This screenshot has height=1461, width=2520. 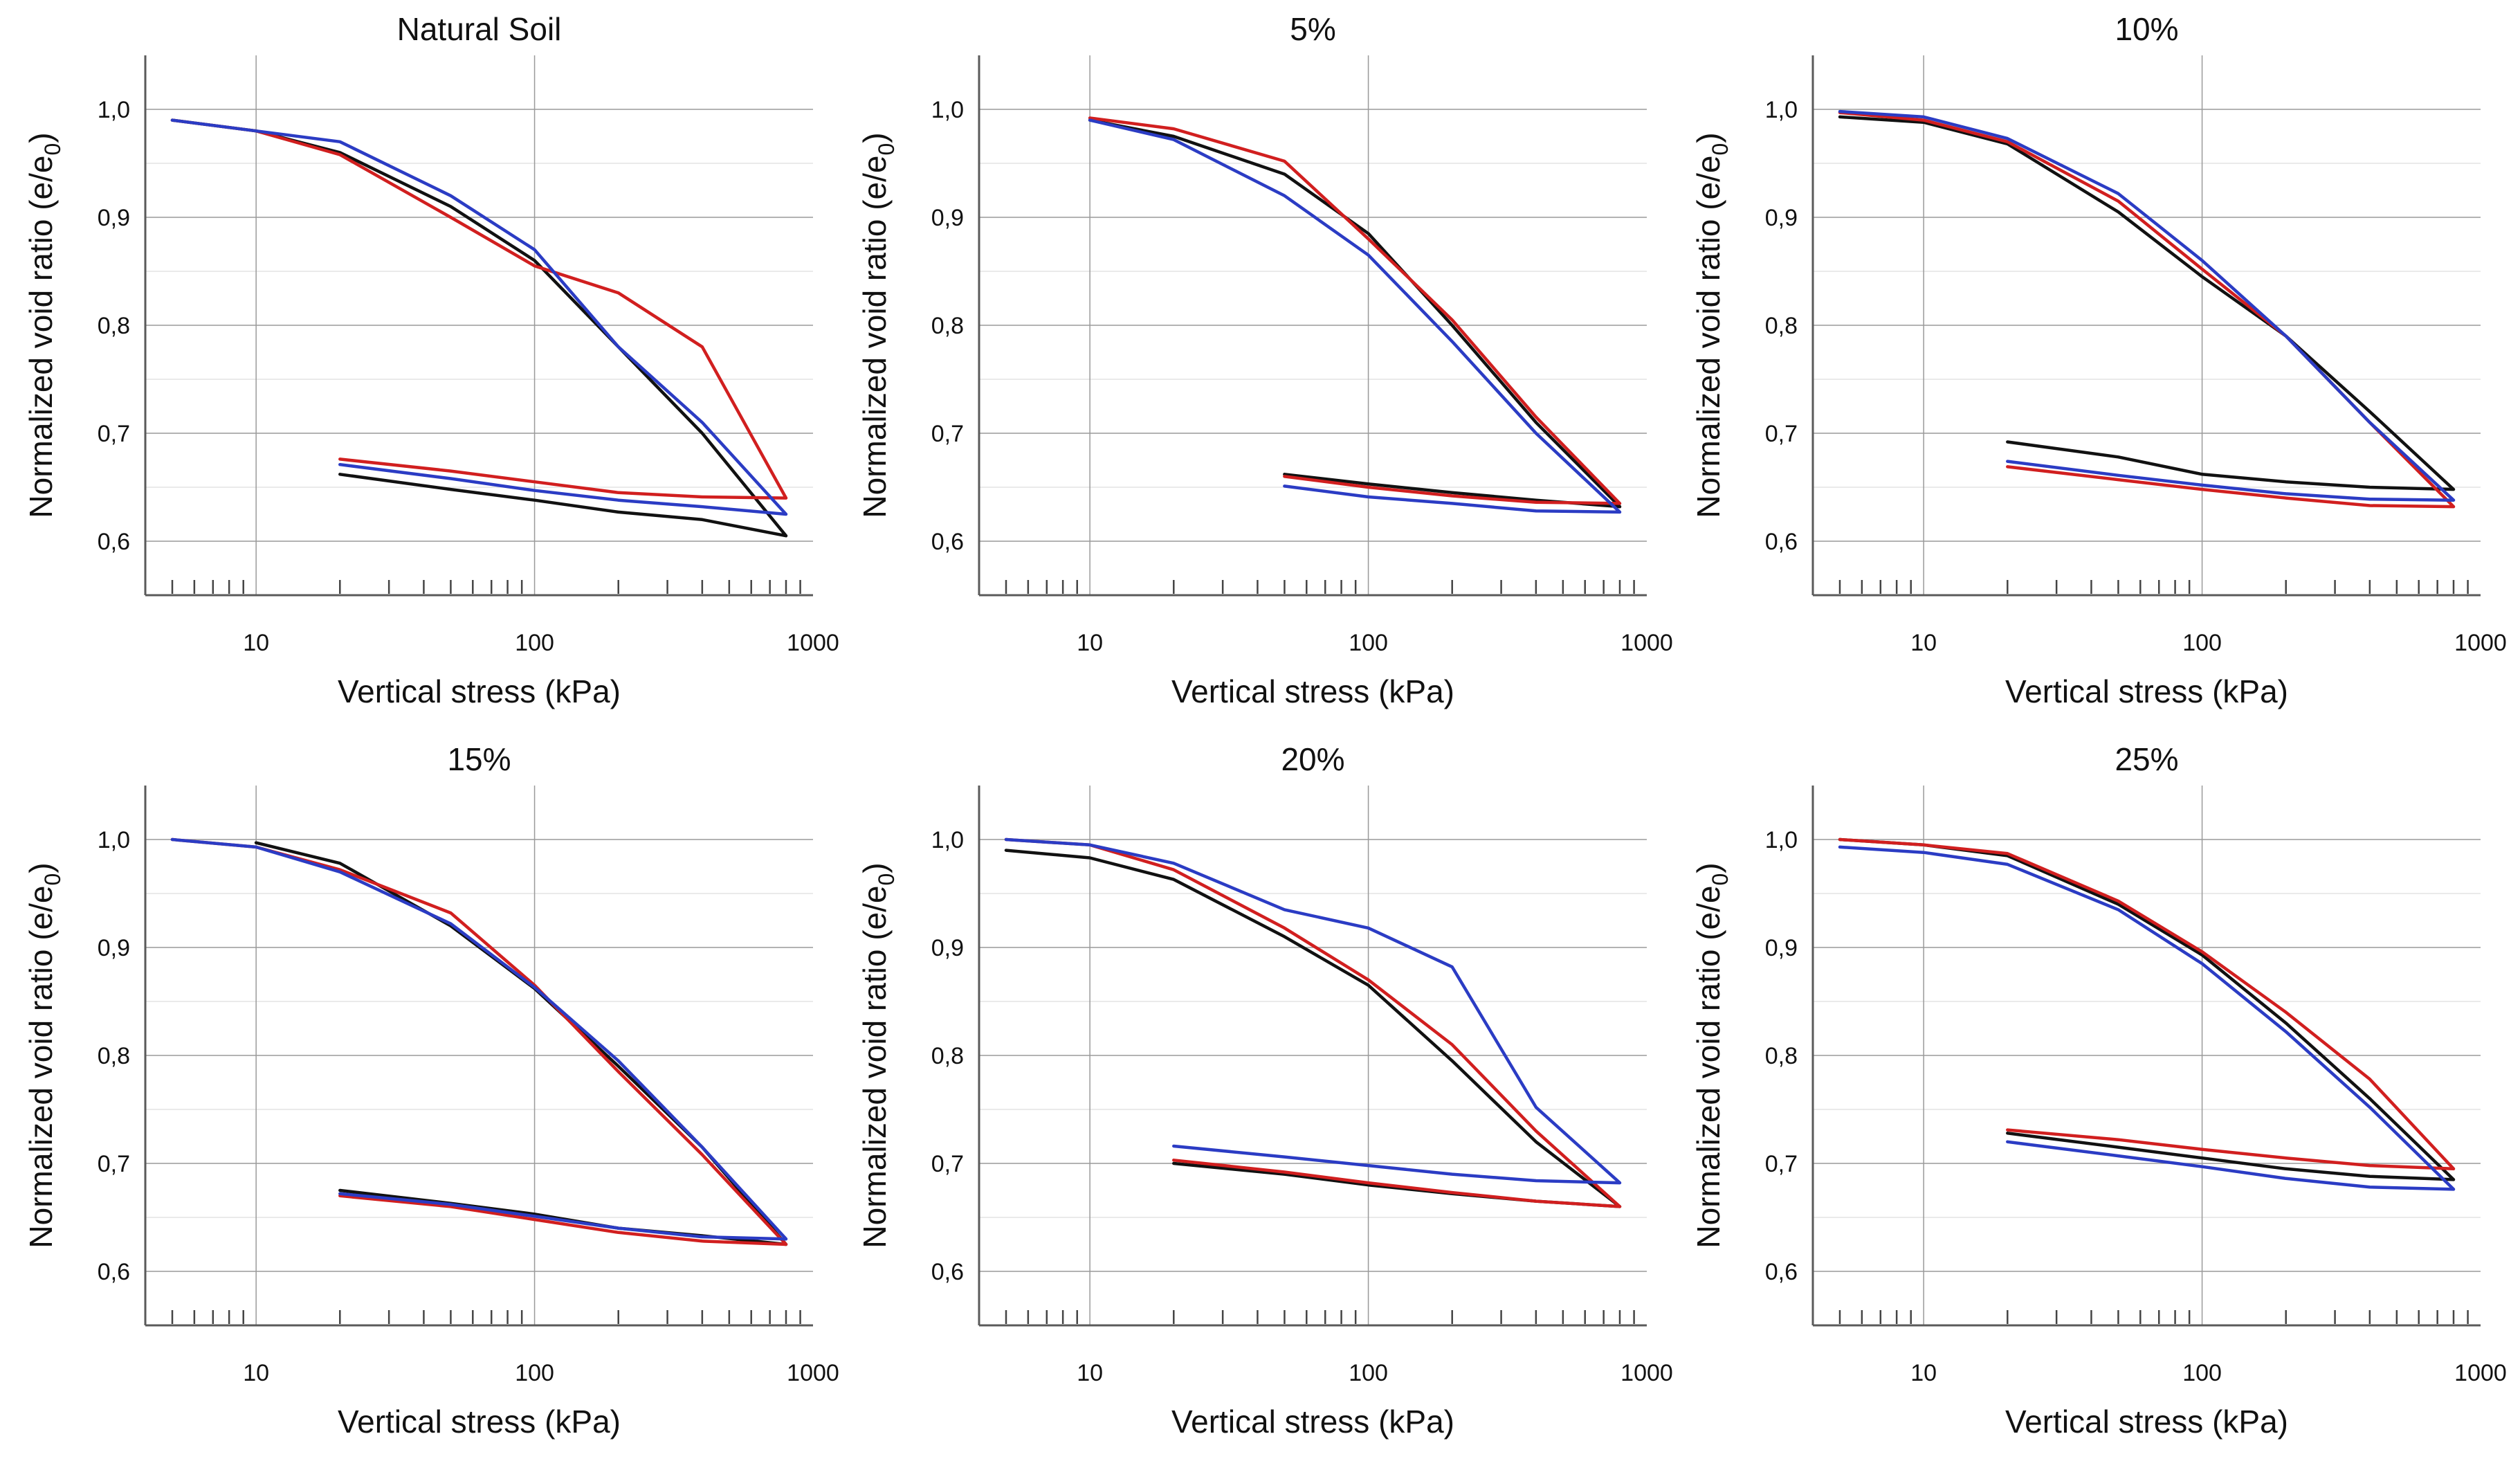 What do you see at coordinates (480, 29) in the screenshot?
I see `chart-title: Natural Soil` at bounding box center [480, 29].